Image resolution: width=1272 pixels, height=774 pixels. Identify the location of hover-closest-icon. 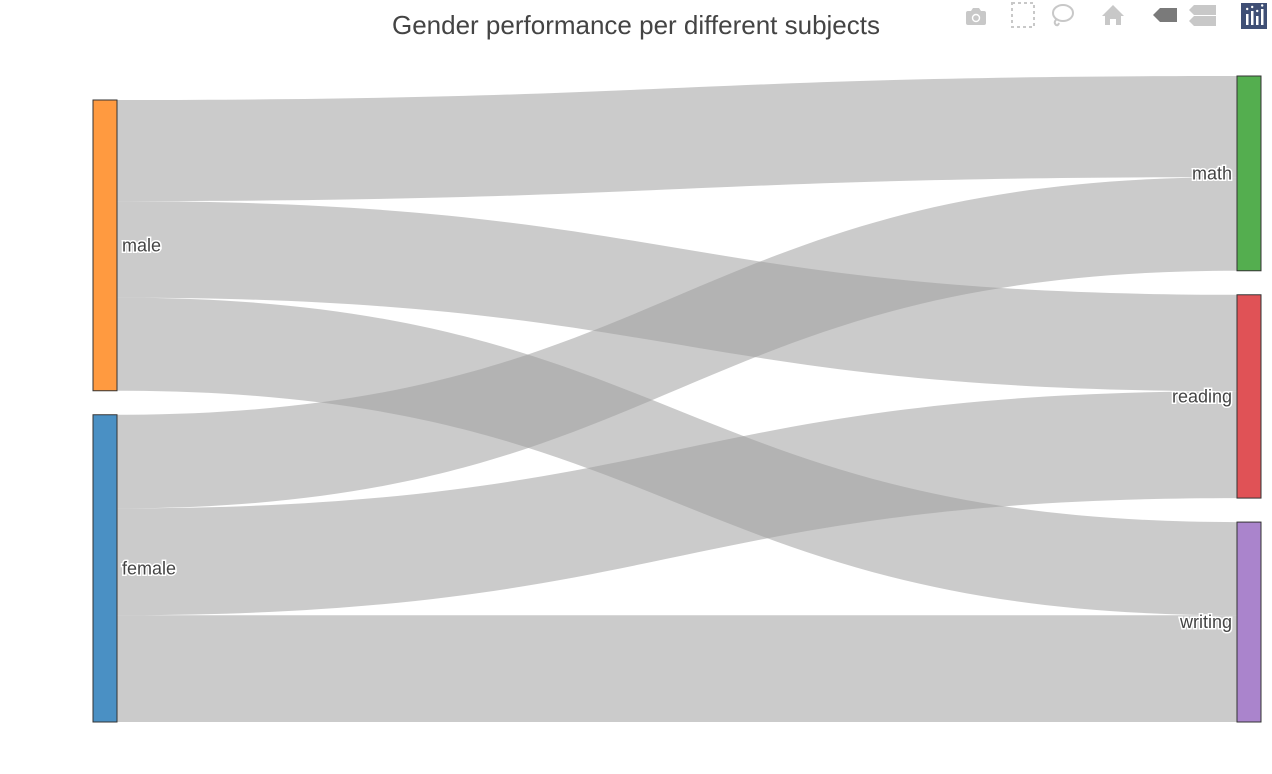
(1165, 15).